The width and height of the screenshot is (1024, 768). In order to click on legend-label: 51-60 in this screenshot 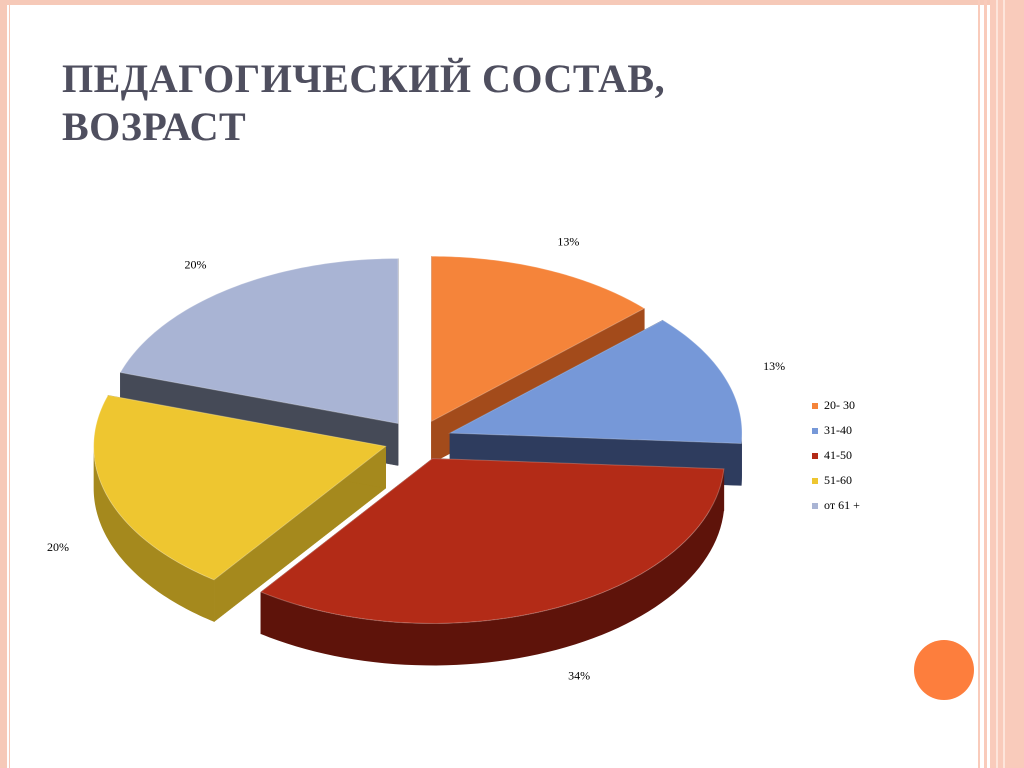, I will do `click(838, 480)`.